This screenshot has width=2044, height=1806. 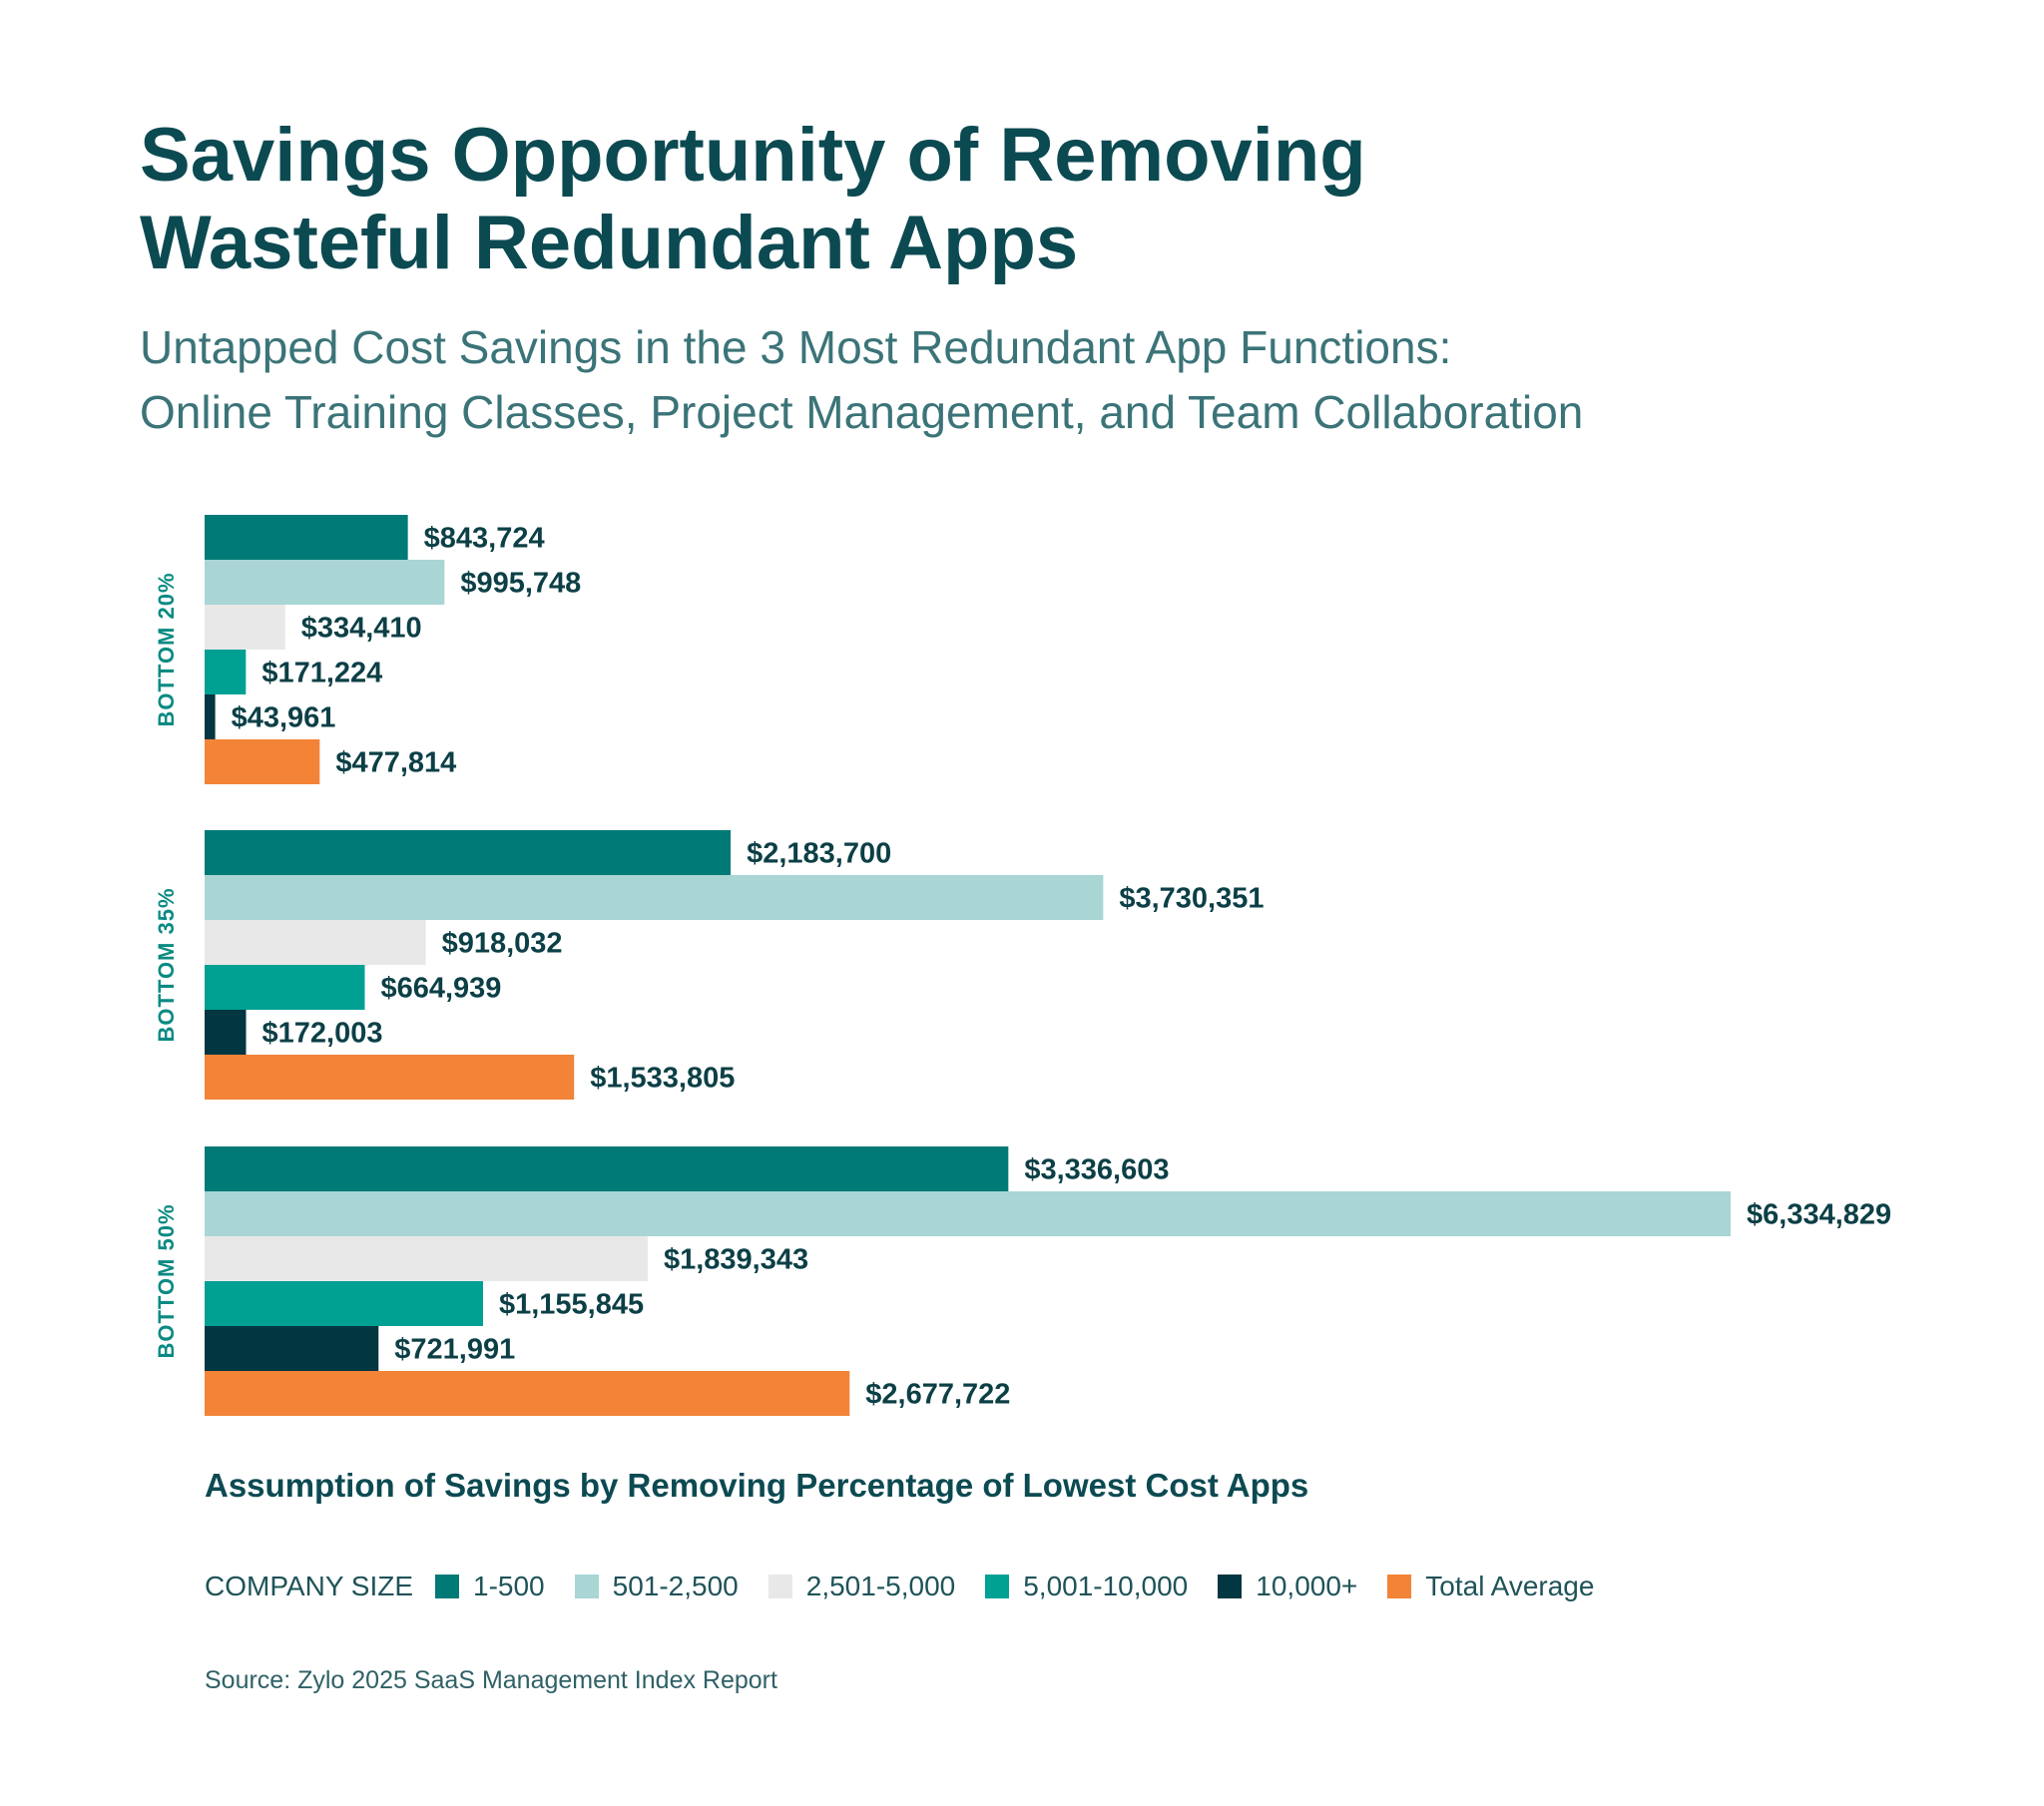 What do you see at coordinates (609, 243) in the screenshot?
I see `chart-title-line2: Wasteful Redundant Apps` at bounding box center [609, 243].